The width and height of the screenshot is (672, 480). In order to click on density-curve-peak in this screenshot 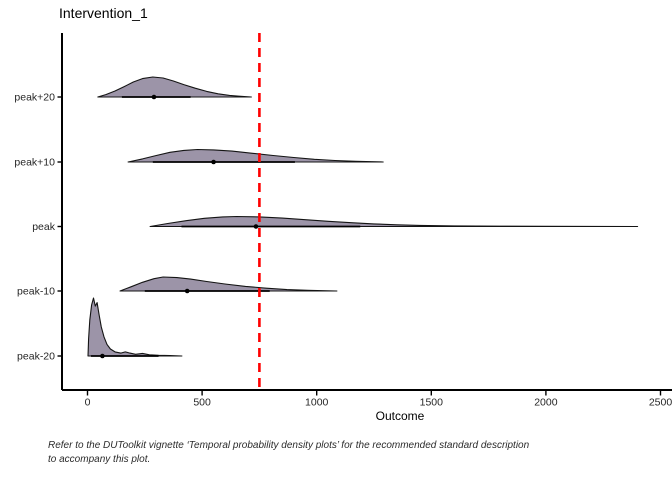, I will do `click(394, 221)`.